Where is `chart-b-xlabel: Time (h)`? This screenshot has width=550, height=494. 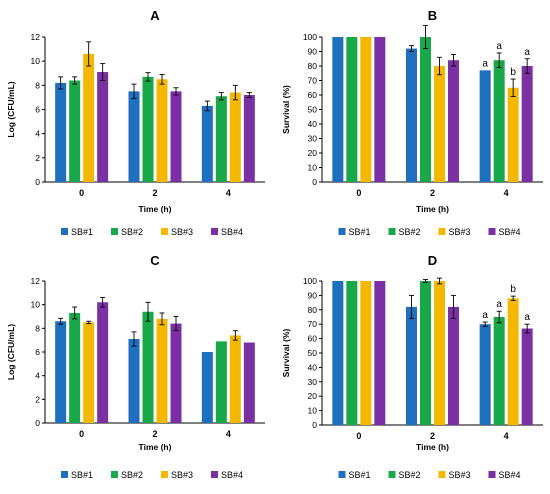
chart-b-xlabel: Time (h) is located at coordinates (432, 209).